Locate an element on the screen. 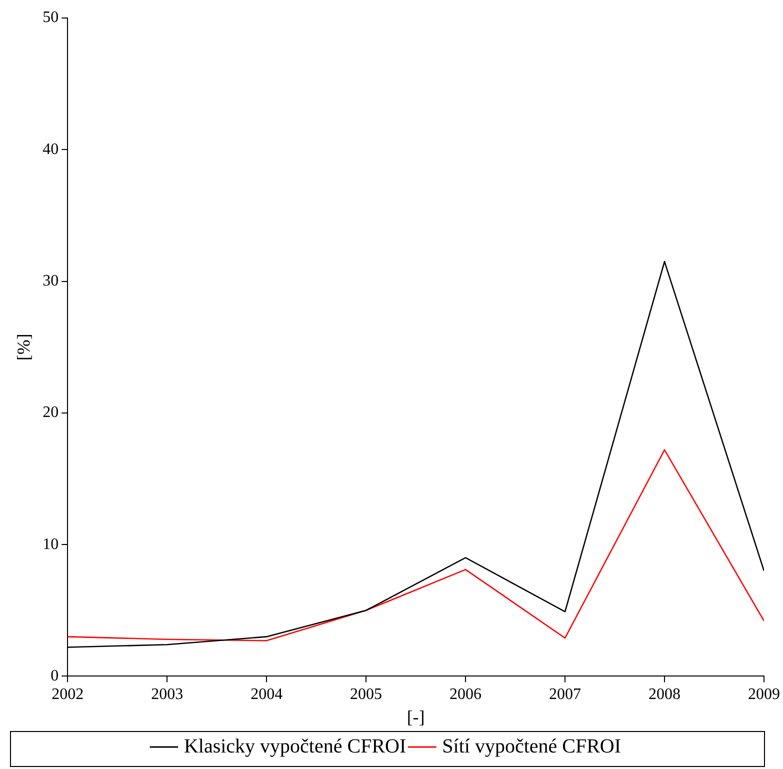 This screenshot has width=783, height=769. y-tick-label: 40 is located at coordinates (50, 149).